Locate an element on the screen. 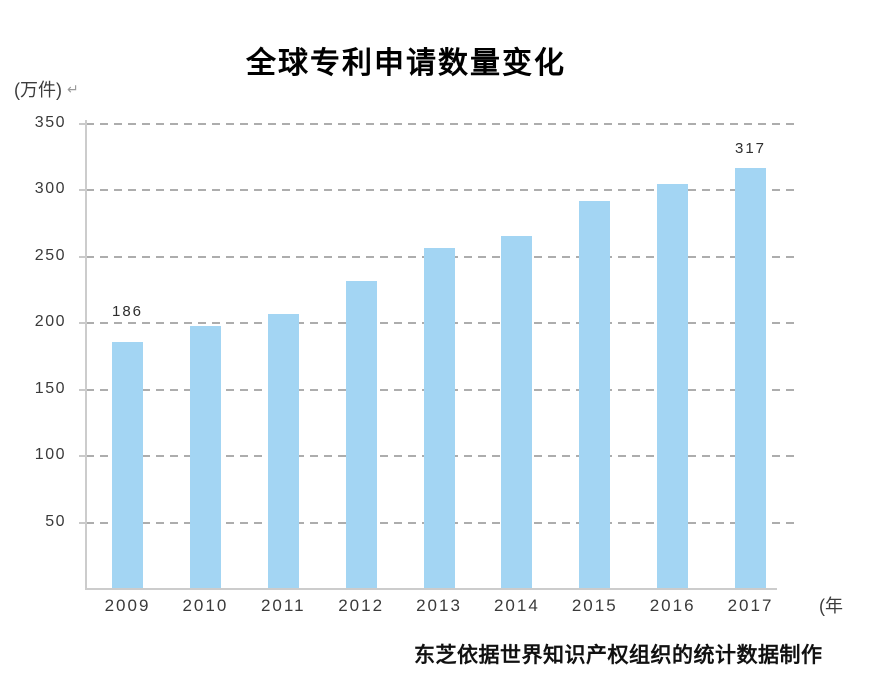  bar-2016 is located at coordinates (673, 385).